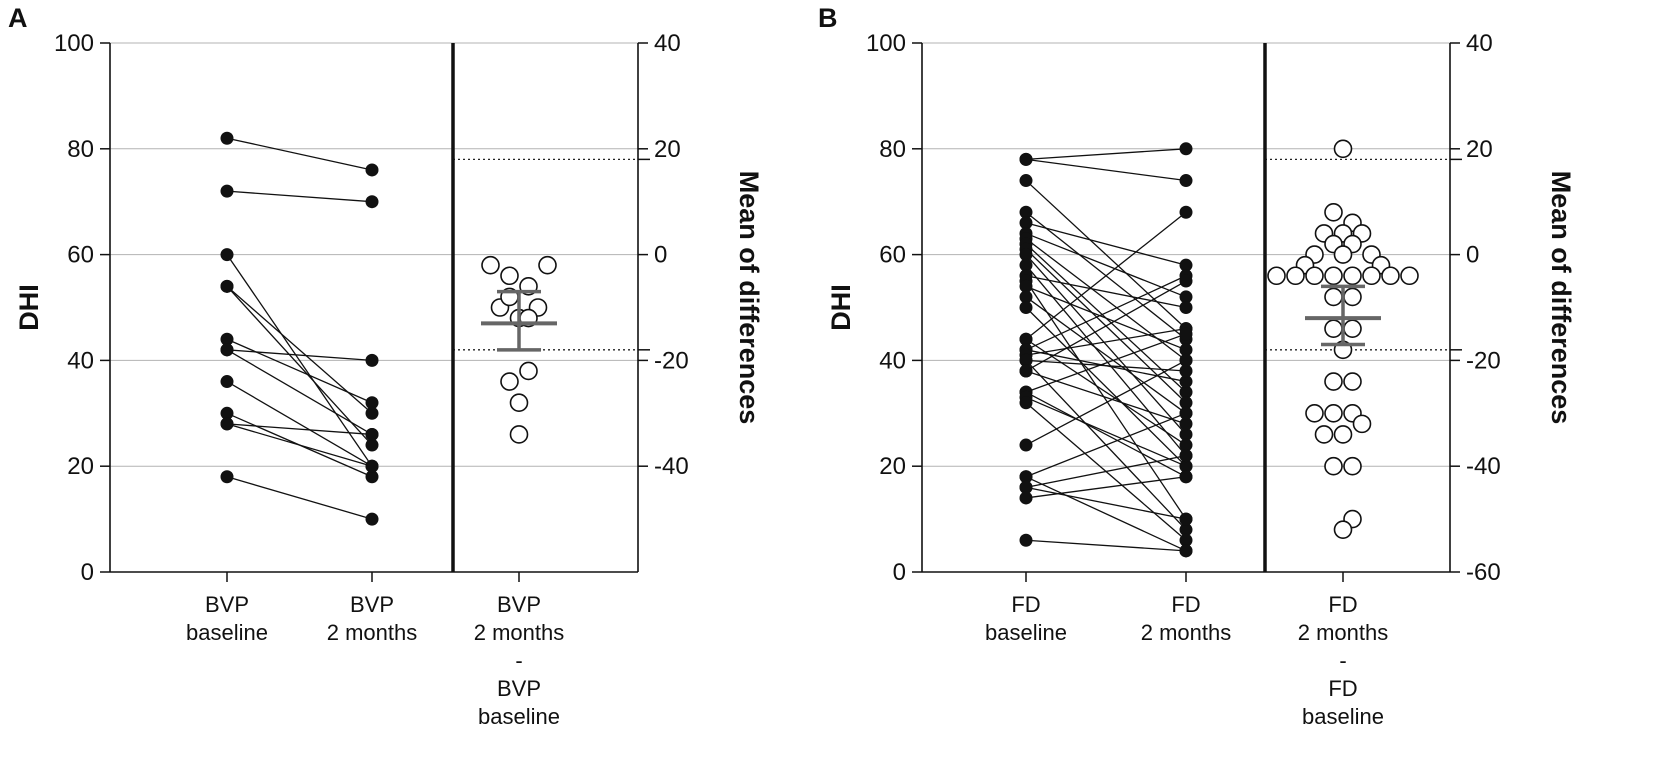 The image size is (1654, 771). Describe the element at coordinates (1342, 688) in the screenshot. I see `x-category-label: FD` at that location.